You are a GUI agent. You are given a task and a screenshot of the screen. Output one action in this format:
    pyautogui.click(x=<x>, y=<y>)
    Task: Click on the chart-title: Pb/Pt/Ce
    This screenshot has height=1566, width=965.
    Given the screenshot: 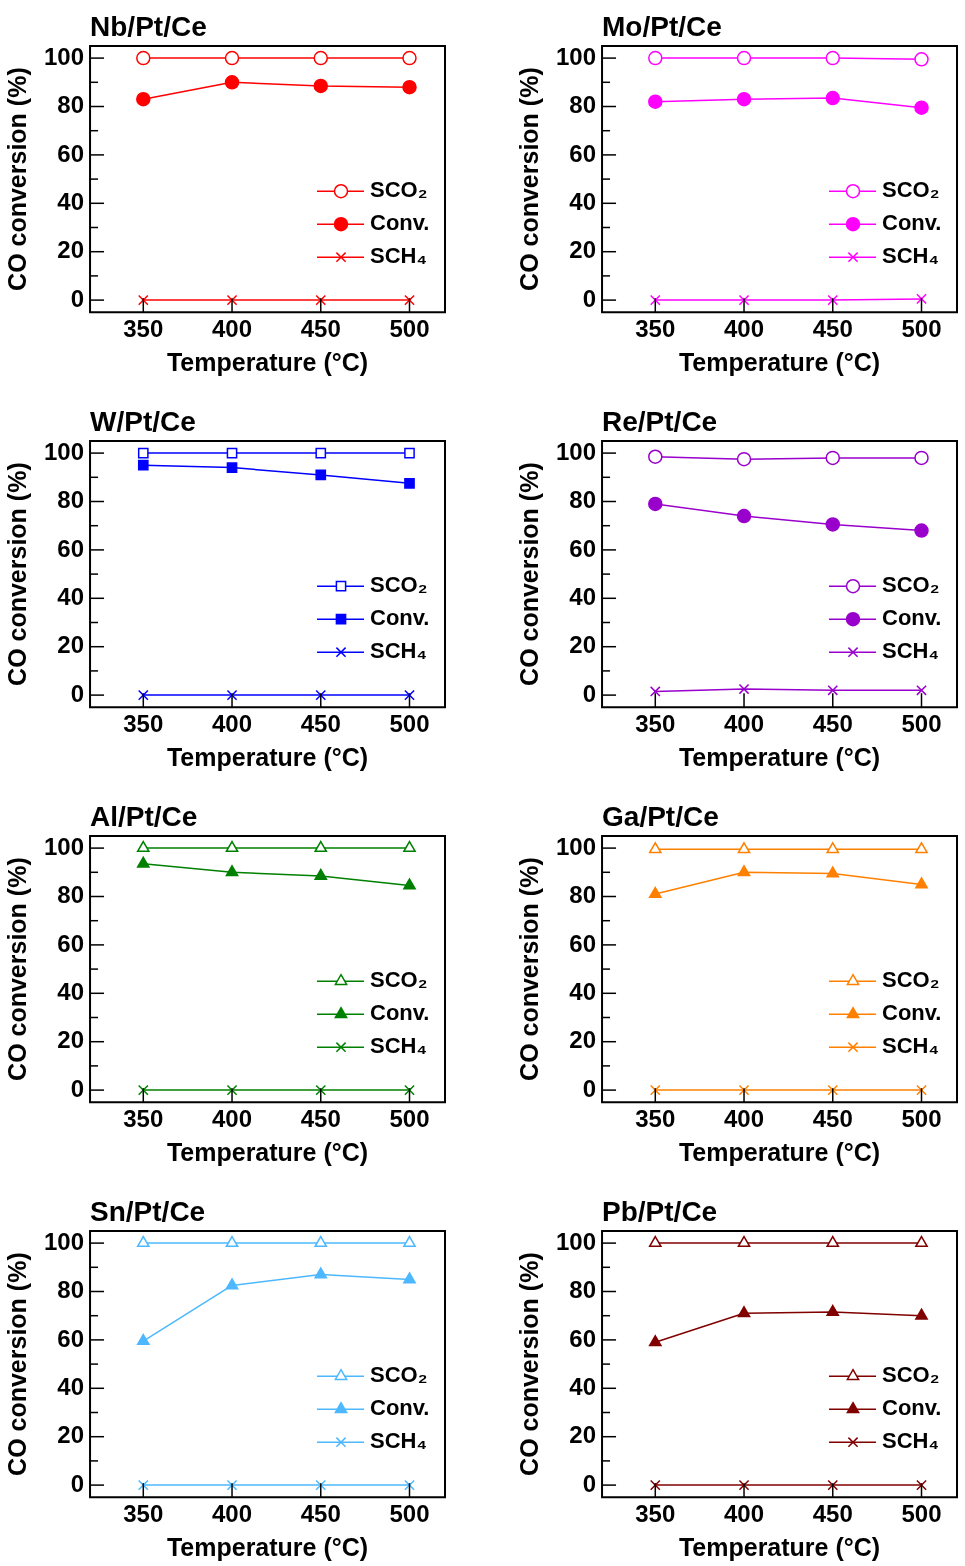 What is the action you would take?
    pyautogui.click(x=660, y=1211)
    